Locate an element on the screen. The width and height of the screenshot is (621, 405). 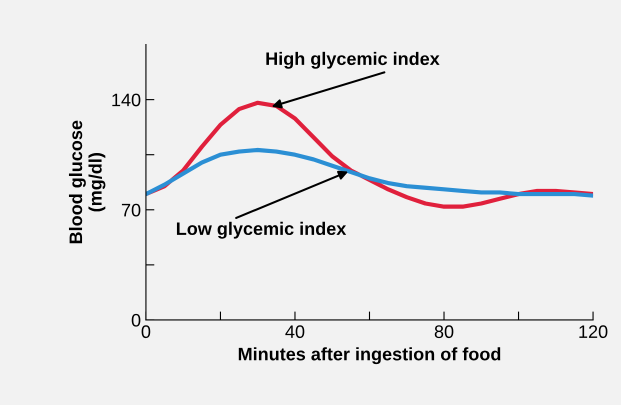
y-tick-label: 0 is located at coordinates (136, 320).